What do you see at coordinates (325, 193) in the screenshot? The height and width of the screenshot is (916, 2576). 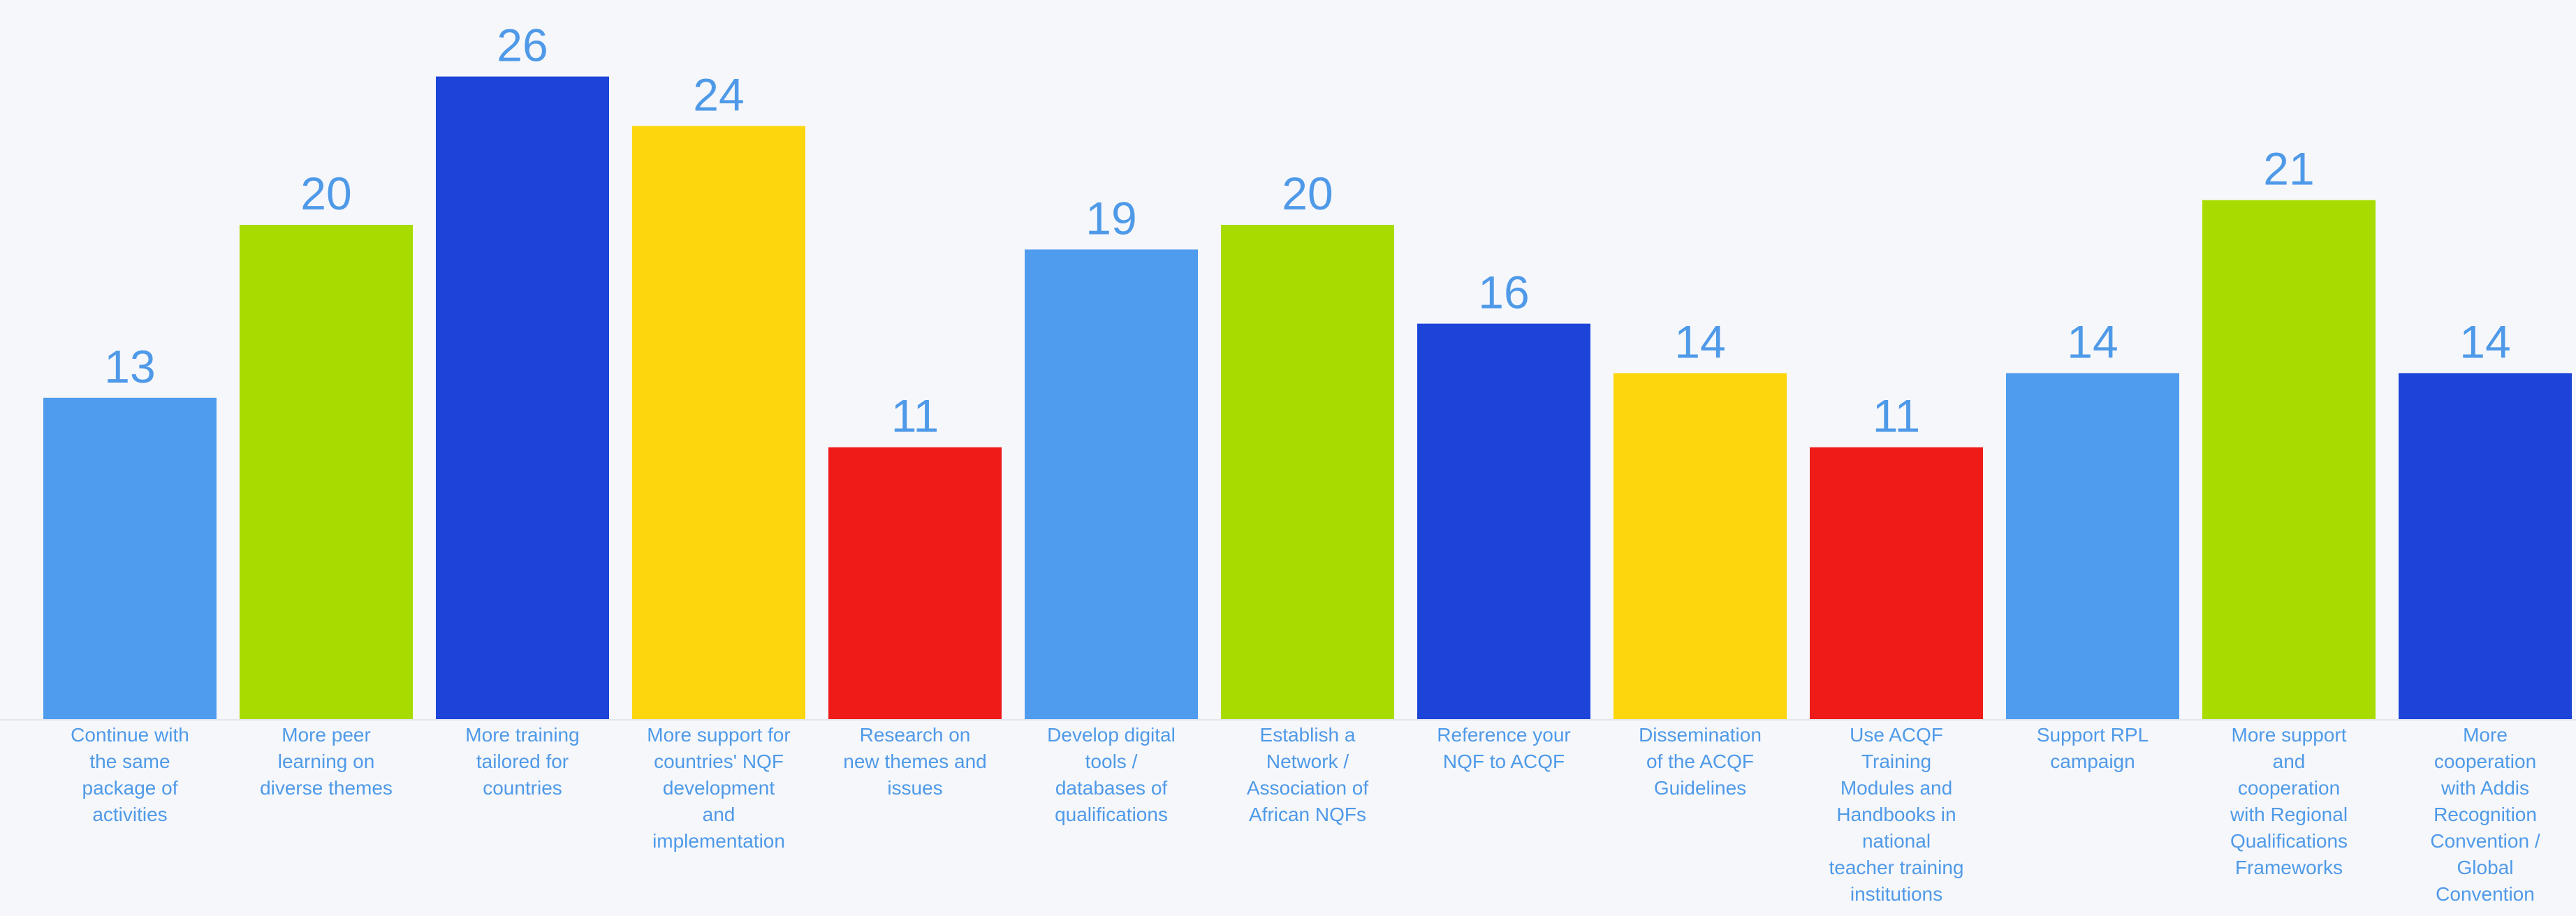 I see `data-label-2: 20` at bounding box center [325, 193].